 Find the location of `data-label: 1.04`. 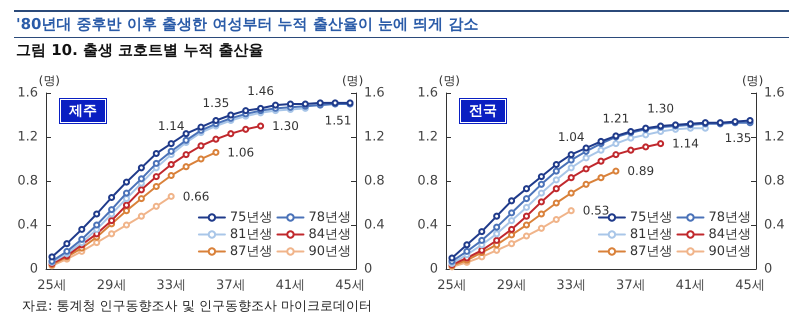

data-label: 1.04 is located at coordinates (571, 137).